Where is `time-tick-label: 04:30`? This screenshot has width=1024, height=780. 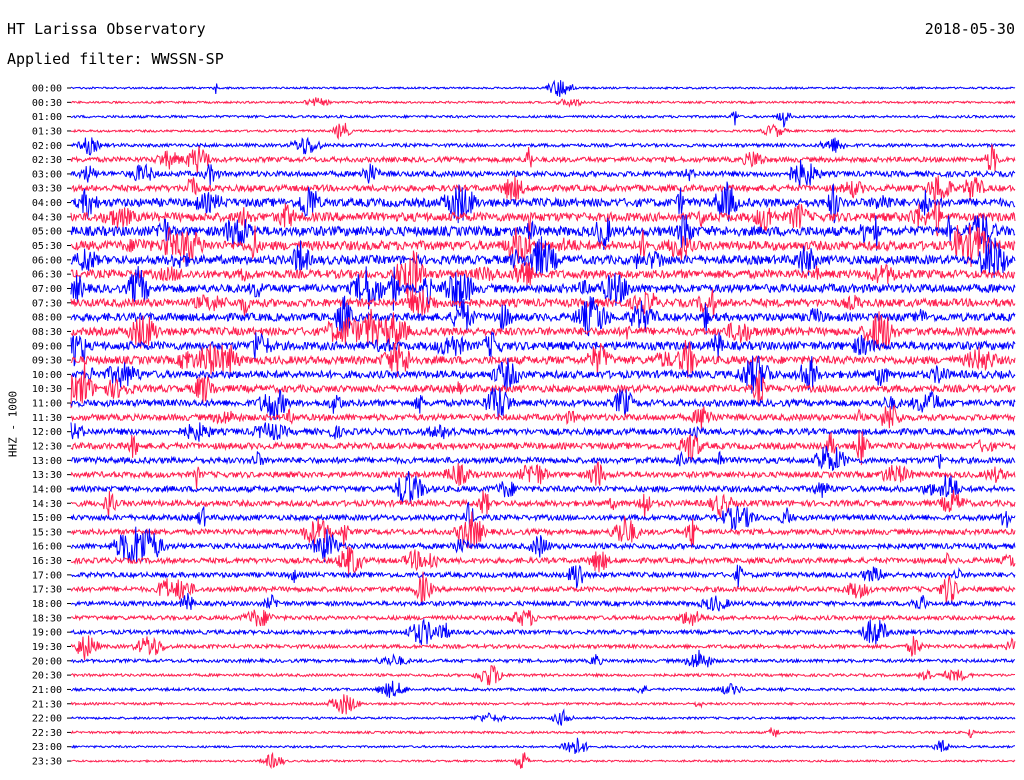
time-tick-label: 04:30 is located at coordinates (47, 217).